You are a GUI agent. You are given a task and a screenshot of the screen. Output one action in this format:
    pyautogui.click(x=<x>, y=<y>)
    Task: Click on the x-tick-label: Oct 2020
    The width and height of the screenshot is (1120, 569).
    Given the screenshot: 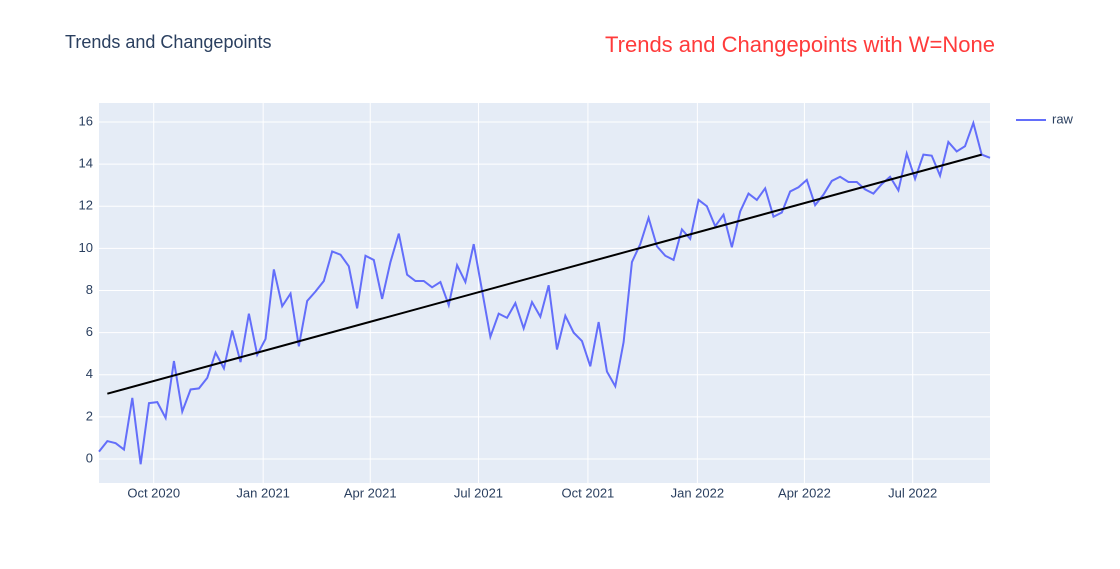 What is the action you would take?
    pyautogui.click(x=153, y=492)
    